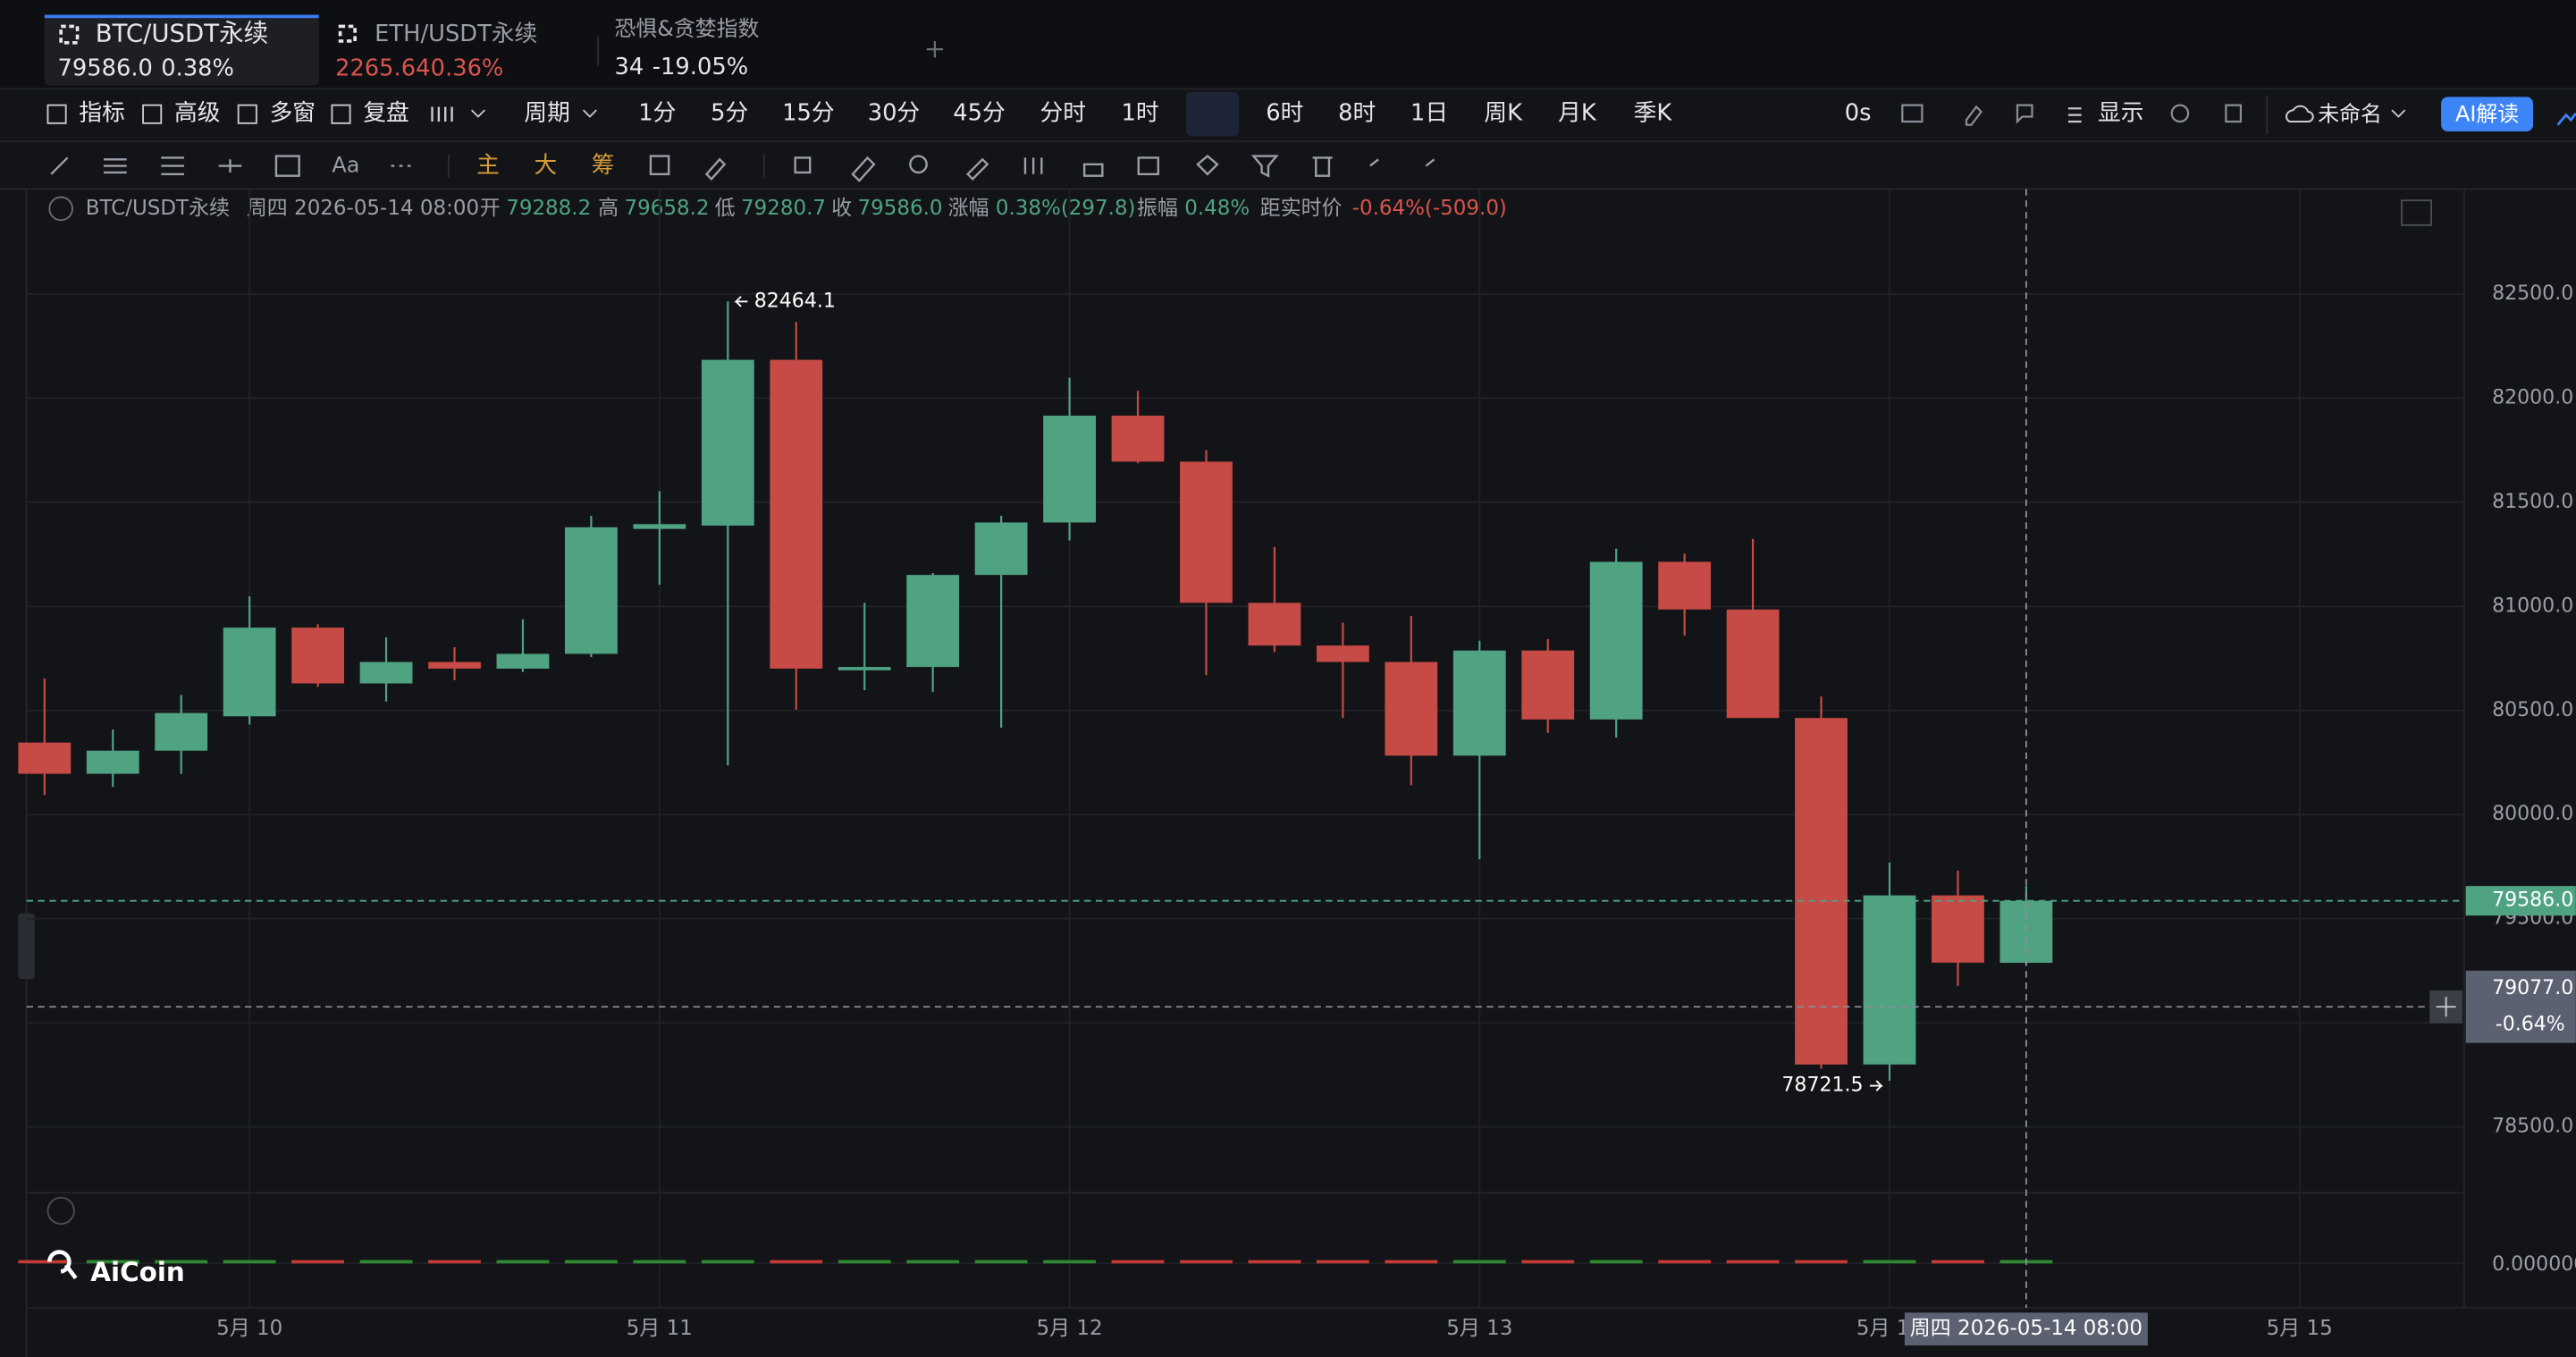 The image size is (2576, 1357). I want to click on info-value: 79586.0, so click(901, 208).